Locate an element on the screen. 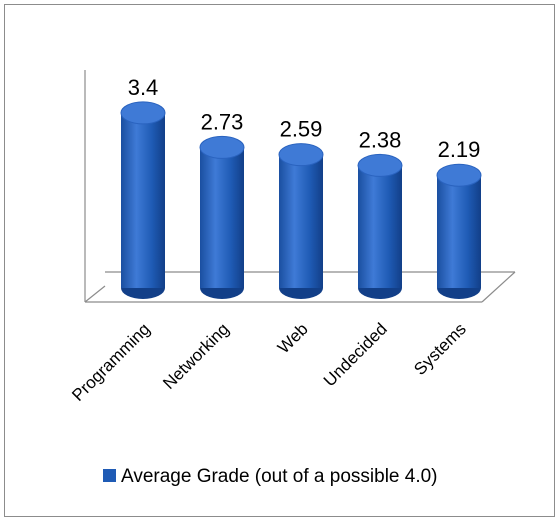 Image resolution: width=559 pixels, height=521 pixels. bar-systems is located at coordinates (459, 231).